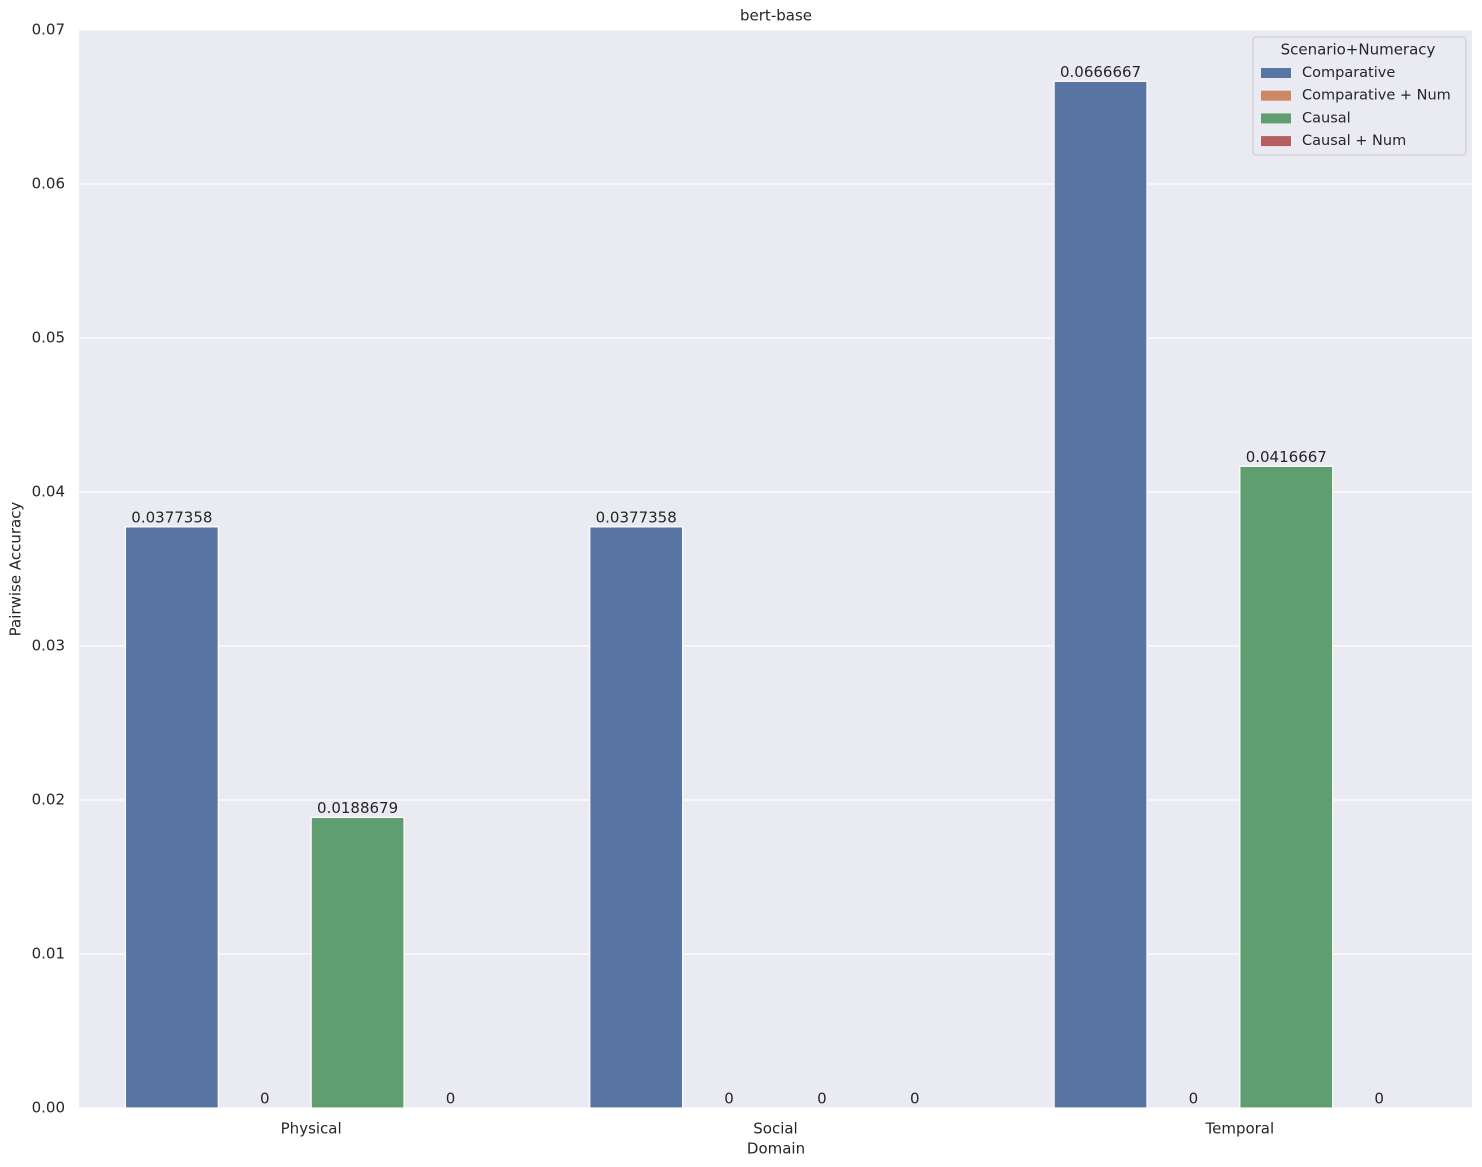 The image size is (1482, 1167). Describe the element at coordinates (311, 1129) in the screenshot. I see `x-tick-label: Physical` at that location.